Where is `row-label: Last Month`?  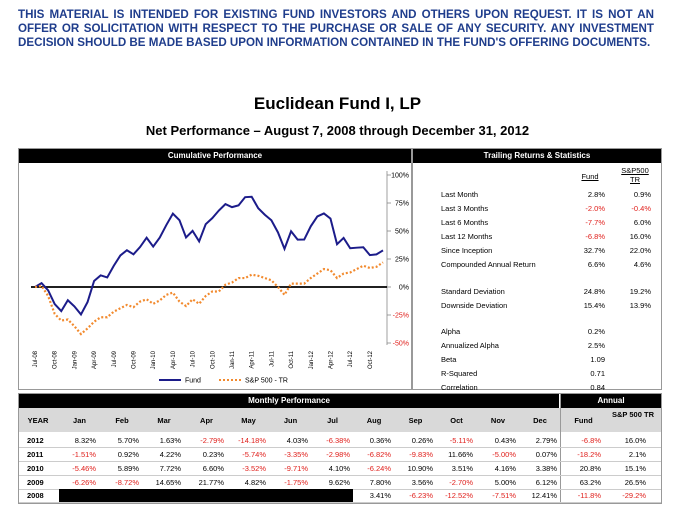 row-label: Last Month is located at coordinates (460, 194).